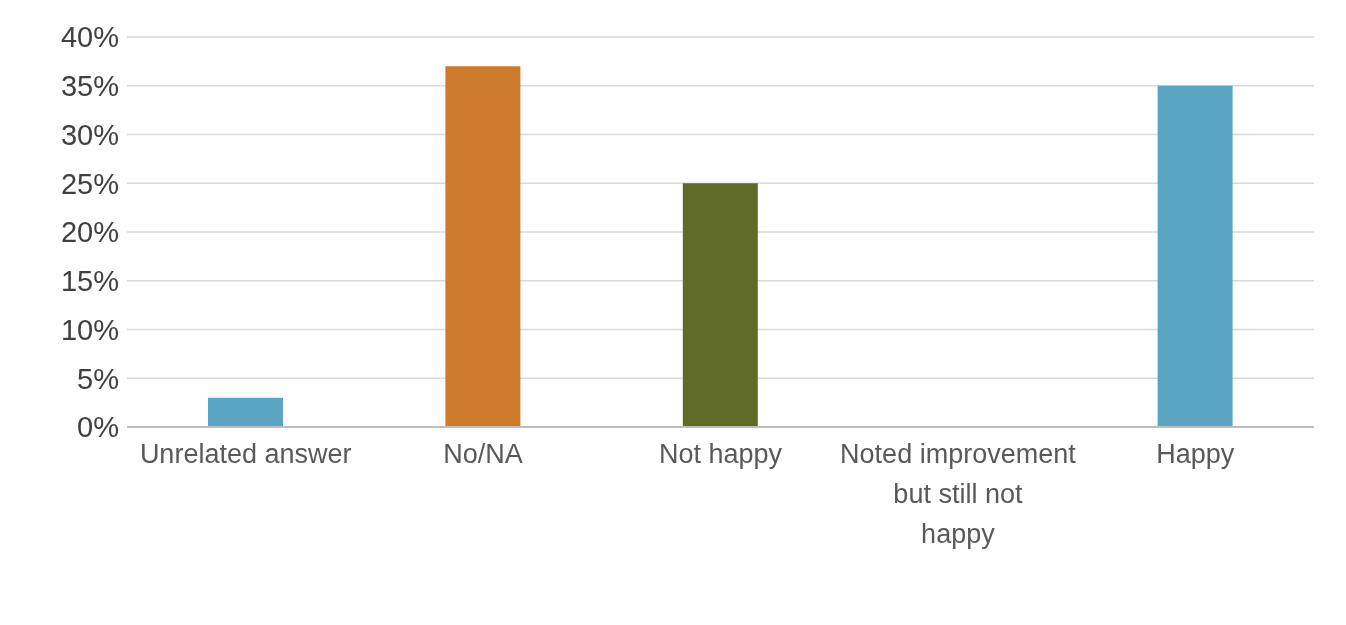 The image size is (1346, 625). I want to click on x-tick-label: Happy, so click(1195, 454).